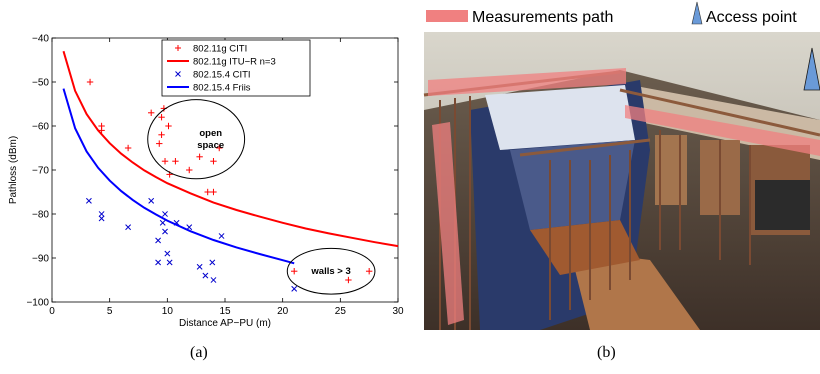 This screenshot has height=374, width=820. Describe the element at coordinates (606, 352) in the screenshot. I see `panel-b-caption: (b)` at that location.